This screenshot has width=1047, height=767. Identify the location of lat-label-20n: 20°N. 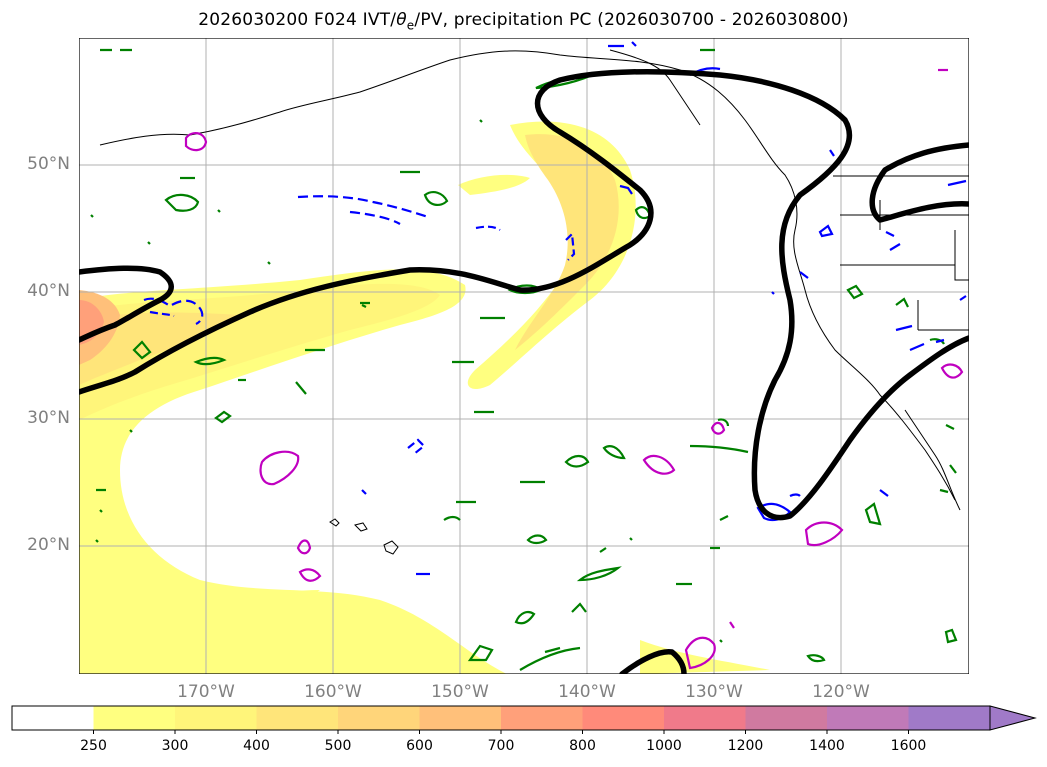
(48, 545).